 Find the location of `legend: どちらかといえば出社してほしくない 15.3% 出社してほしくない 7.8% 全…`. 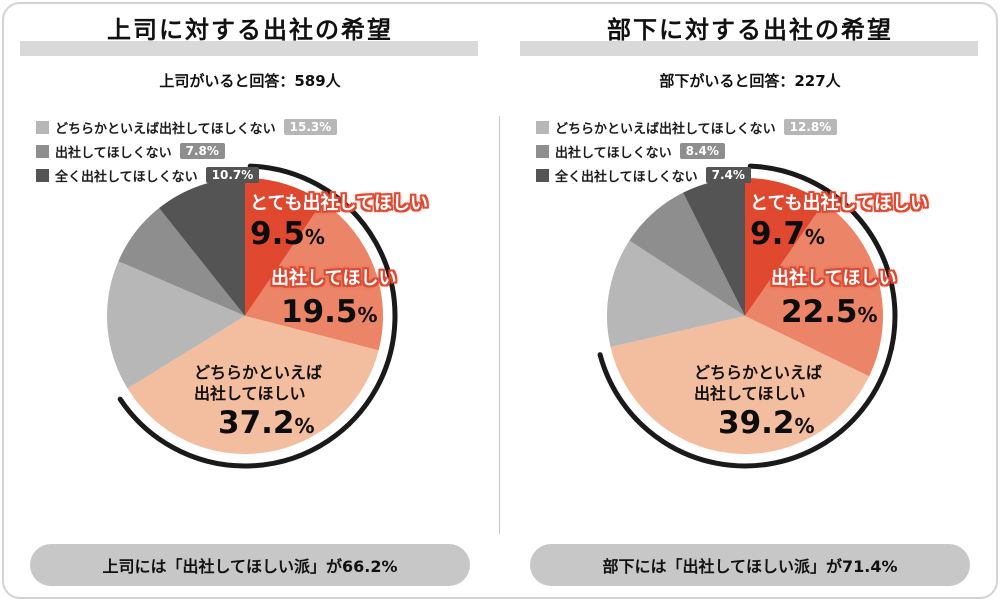

legend: どちらかといえば出社してほしくない 15.3% 出社してほしくない 7.8% 全… is located at coordinates (187, 155).